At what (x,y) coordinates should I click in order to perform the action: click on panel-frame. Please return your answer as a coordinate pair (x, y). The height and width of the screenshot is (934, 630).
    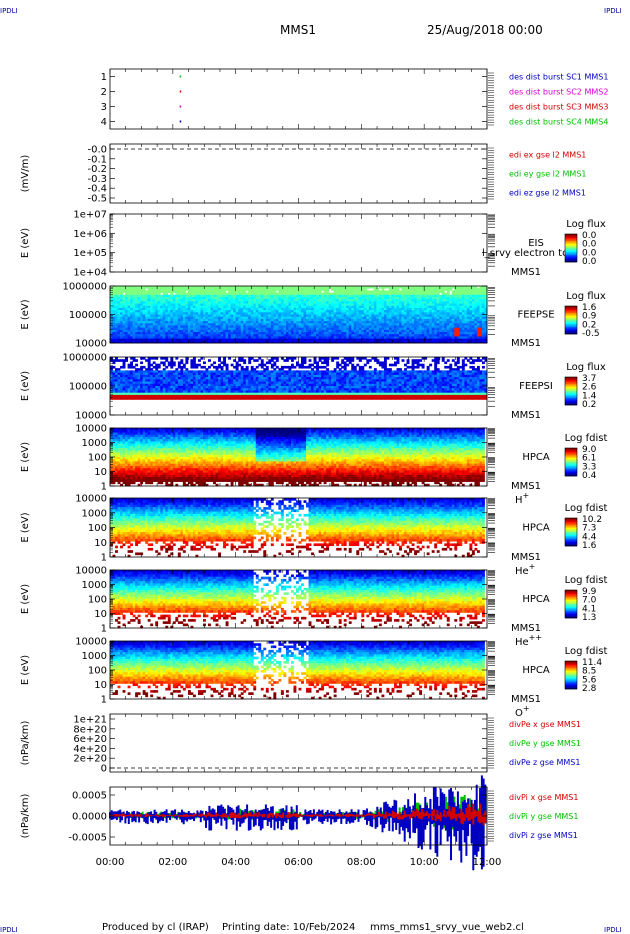
    Looking at the image, I should click on (298, 243).